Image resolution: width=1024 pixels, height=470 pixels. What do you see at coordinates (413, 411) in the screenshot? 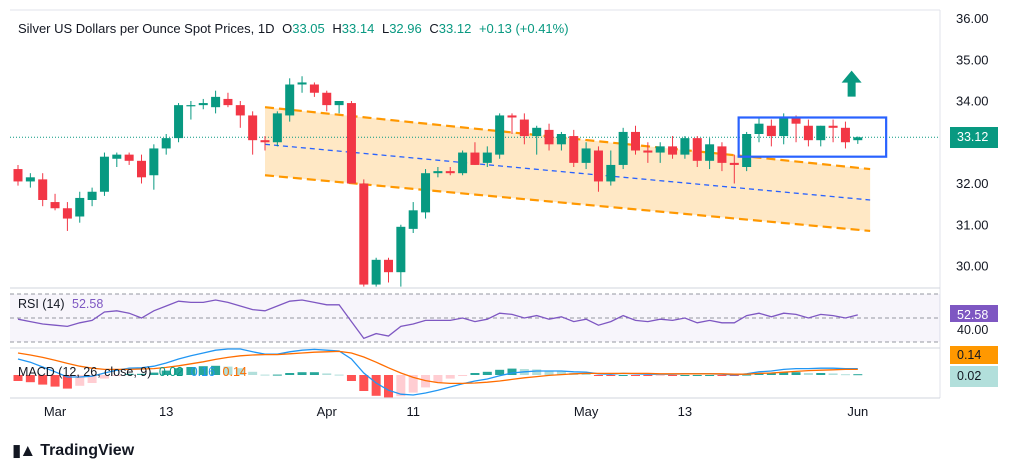
I see `x-tick-label: 11` at bounding box center [413, 411].